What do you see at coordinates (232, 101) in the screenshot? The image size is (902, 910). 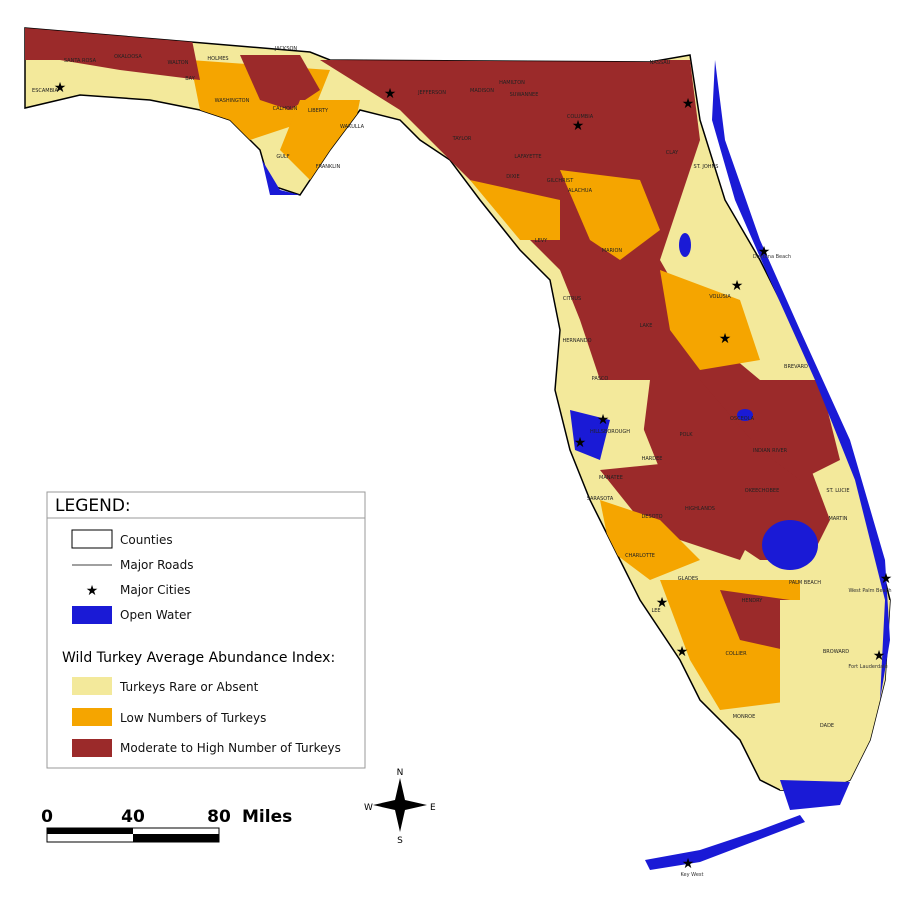 I see `county-label: WASHINGTON` at bounding box center [232, 101].